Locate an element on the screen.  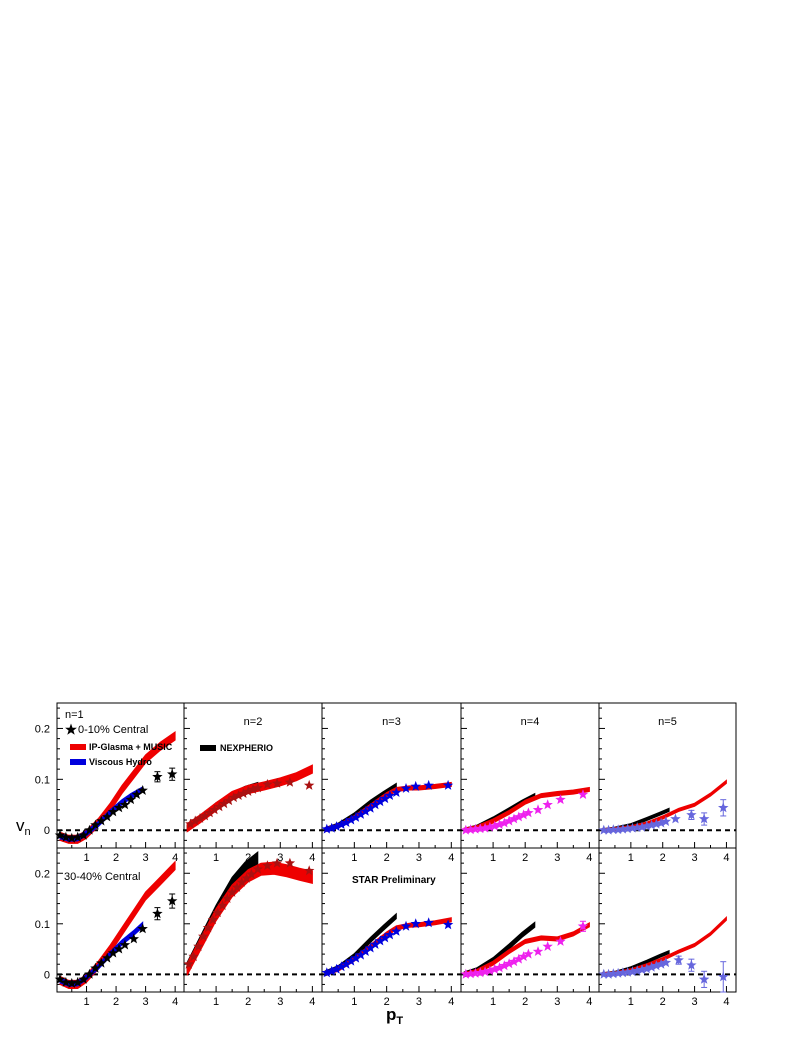
panel-label: n=1 is located at coordinates (74, 715).